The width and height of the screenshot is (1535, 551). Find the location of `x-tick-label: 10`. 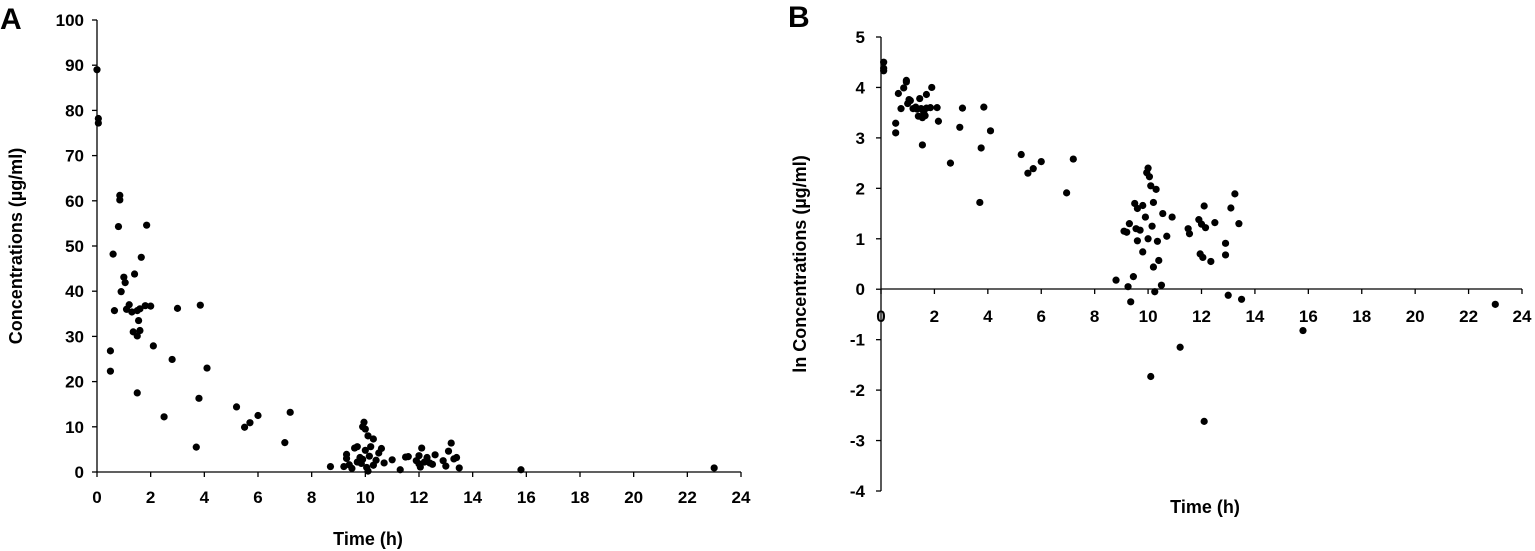

x-tick-label: 10 is located at coordinates (365, 497).